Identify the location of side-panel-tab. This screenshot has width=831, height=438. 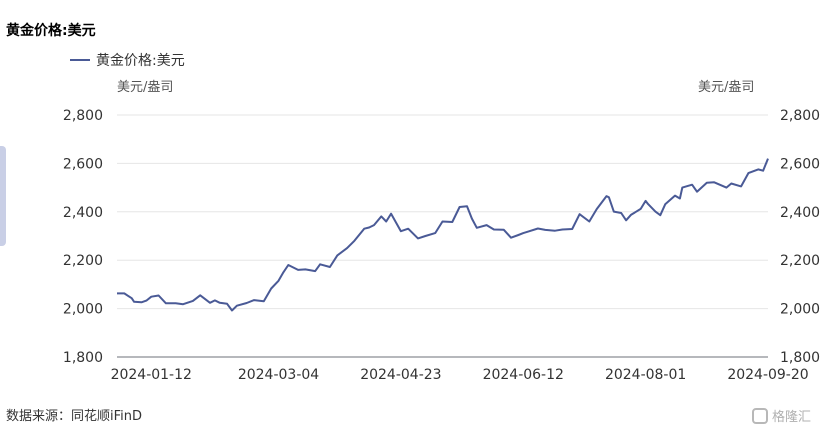
(3, 196).